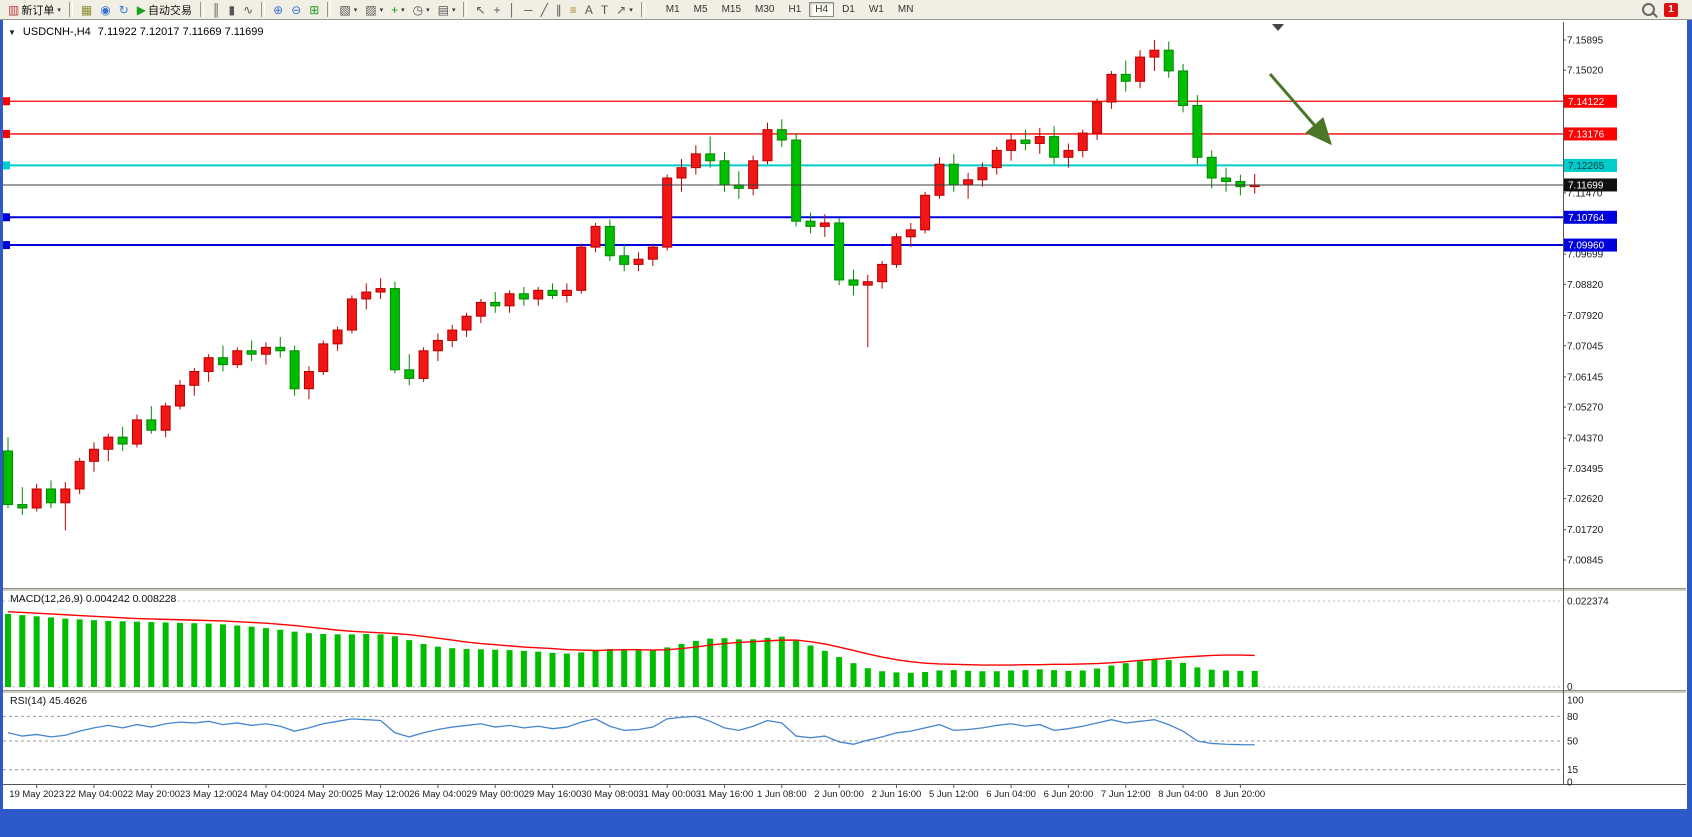 The height and width of the screenshot is (837, 1692). I want to click on channel-icon: ∥, so click(558, 9).